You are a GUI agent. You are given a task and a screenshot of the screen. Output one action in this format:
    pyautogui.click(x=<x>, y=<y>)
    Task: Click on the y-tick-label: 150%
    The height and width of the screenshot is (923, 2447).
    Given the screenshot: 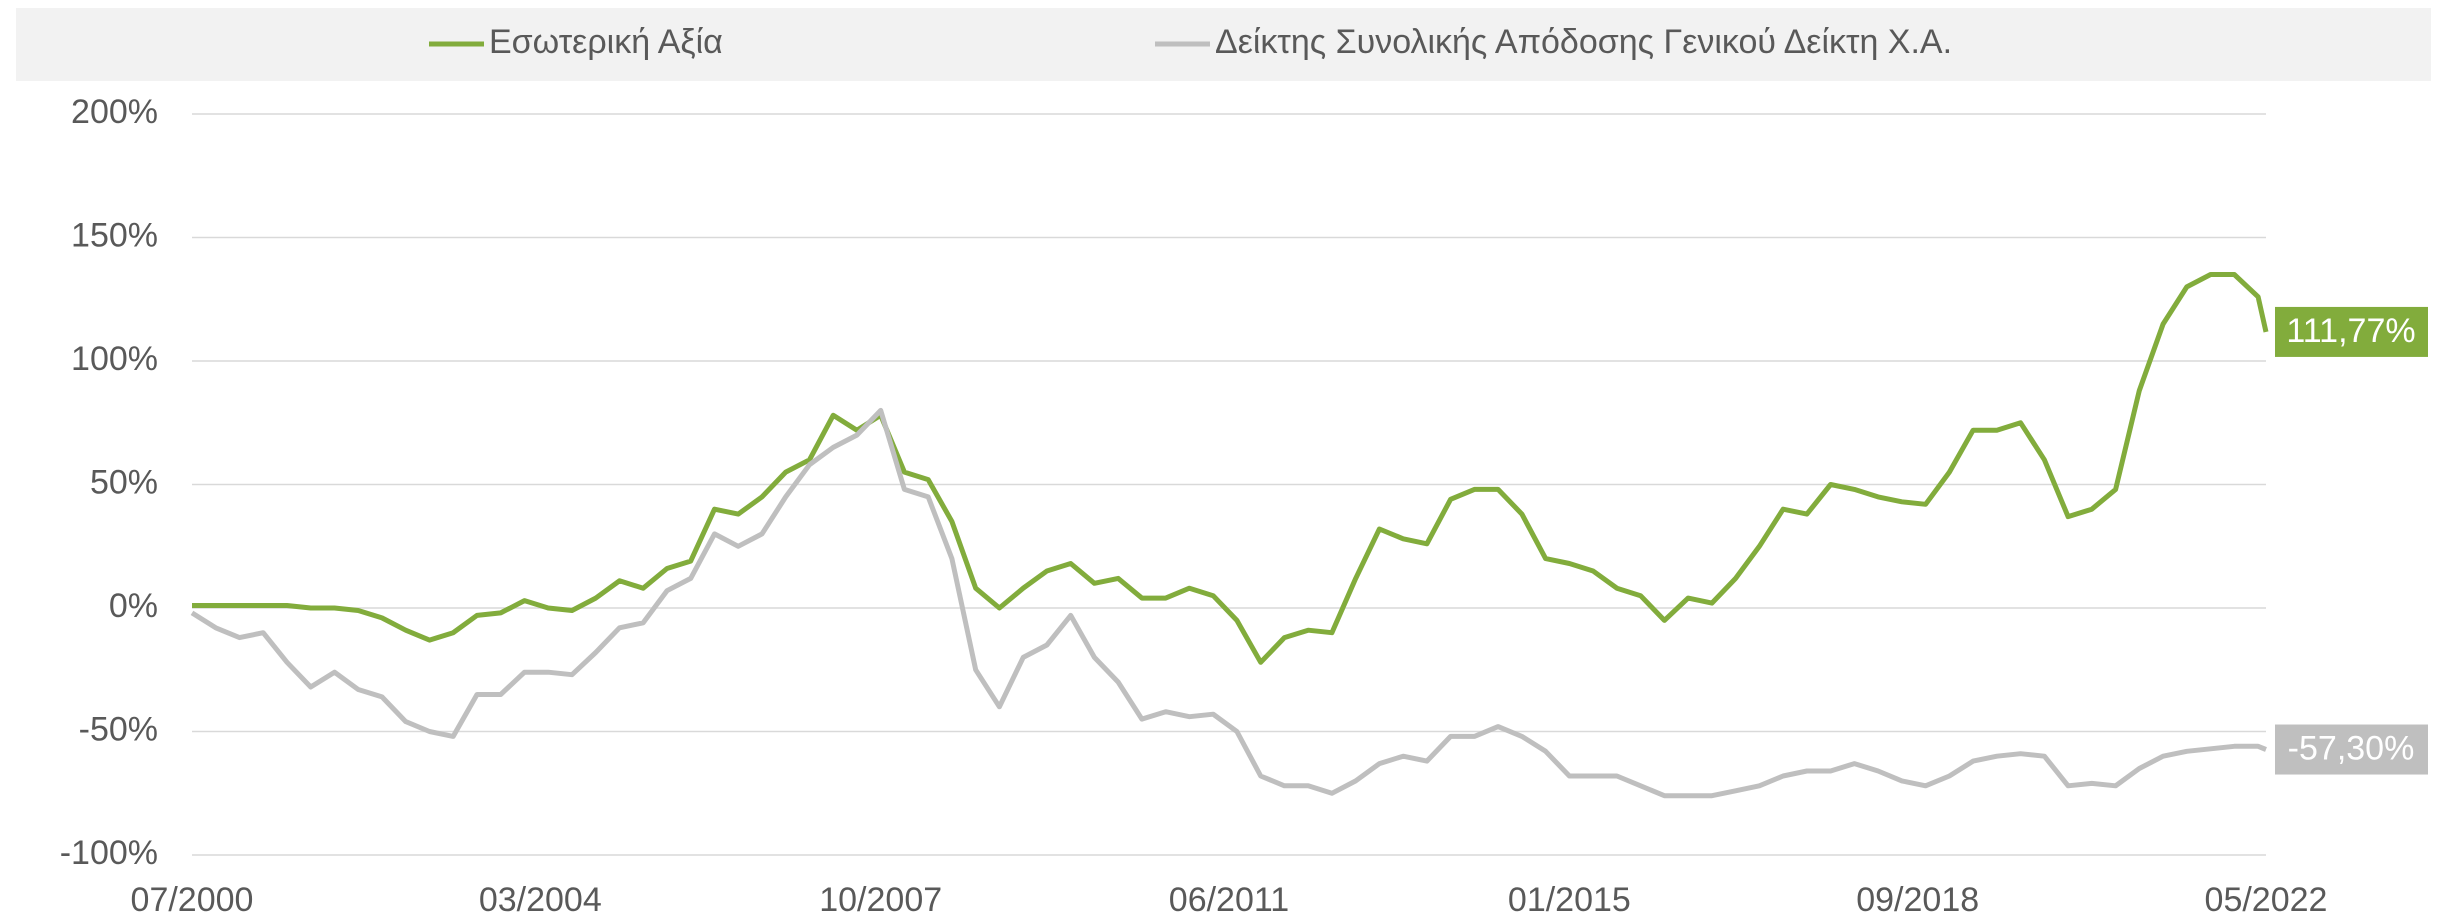 What is the action you would take?
    pyautogui.click(x=114, y=235)
    